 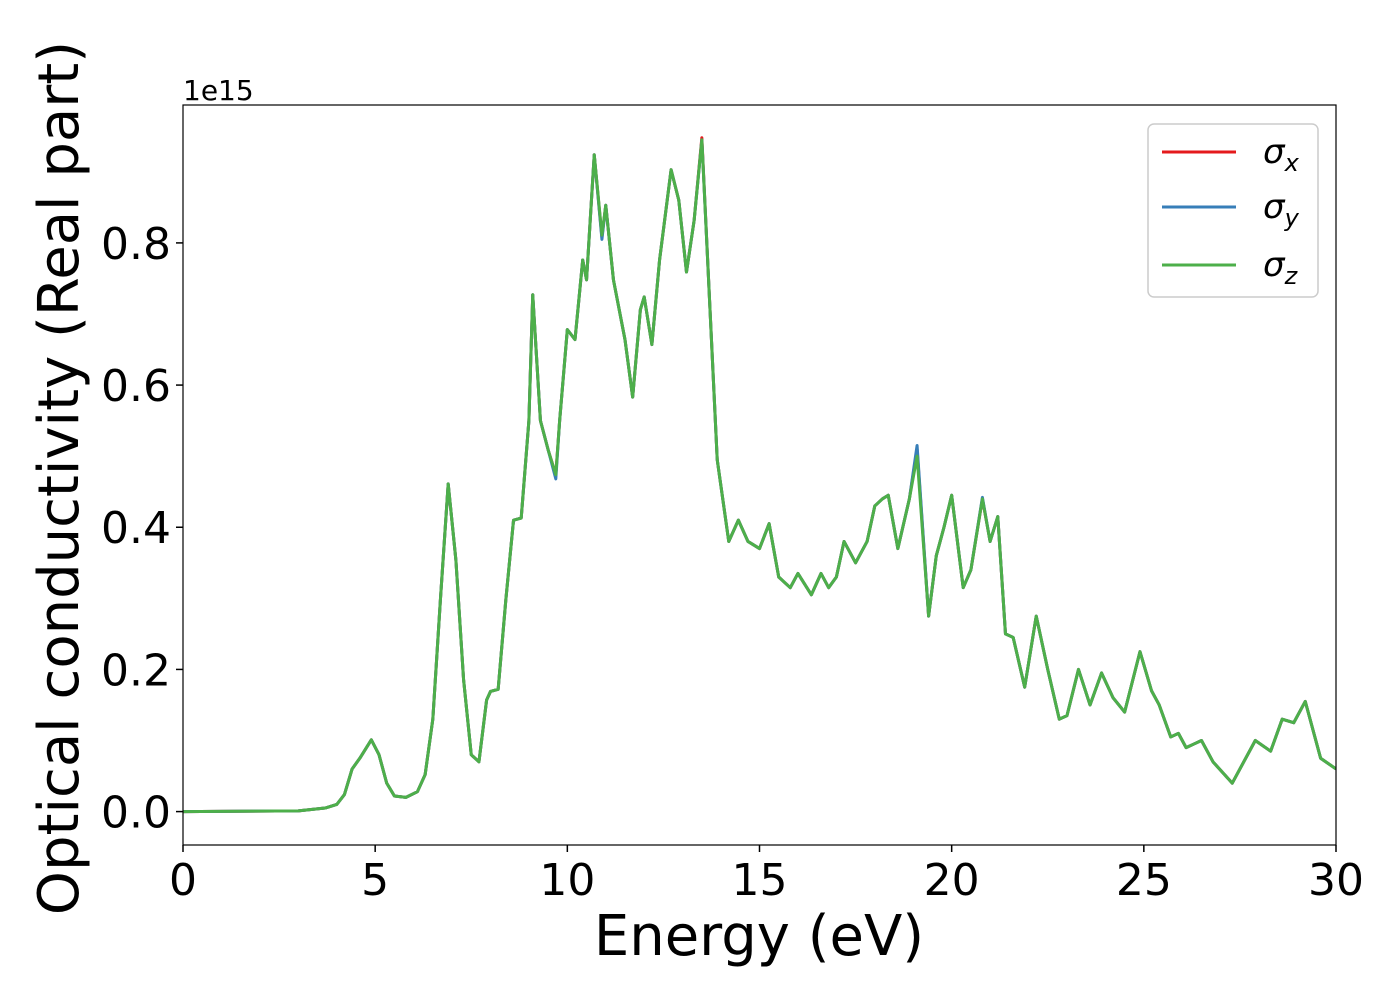 I want to click on legend-label: σx, so click(x=1281, y=154).